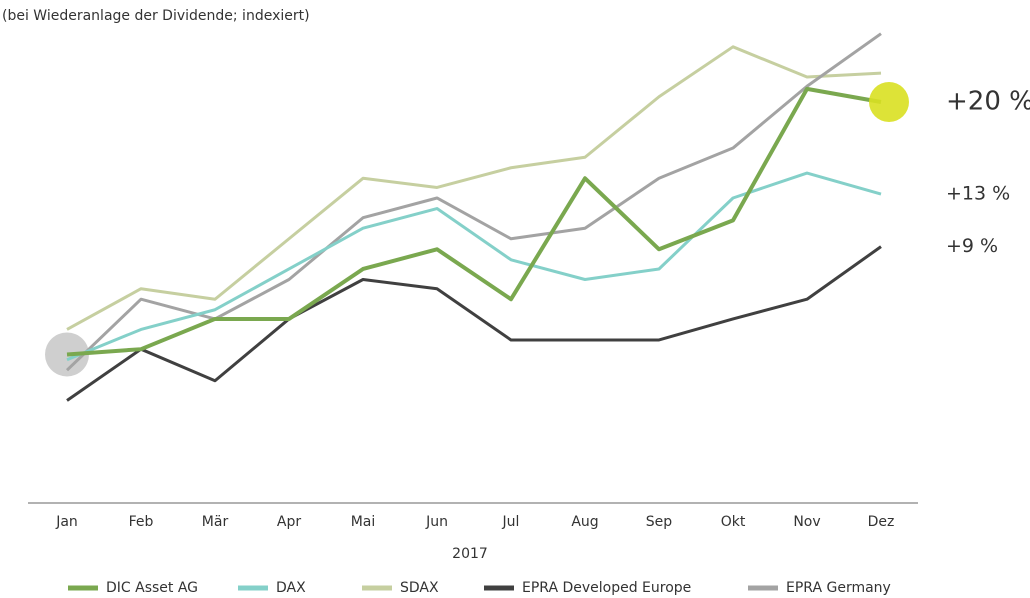 The height and width of the screenshot is (598, 1030). What do you see at coordinates (215, 522) in the screenshot?
I see `x-tick-label: Mär` at bounding box center [215, 522].